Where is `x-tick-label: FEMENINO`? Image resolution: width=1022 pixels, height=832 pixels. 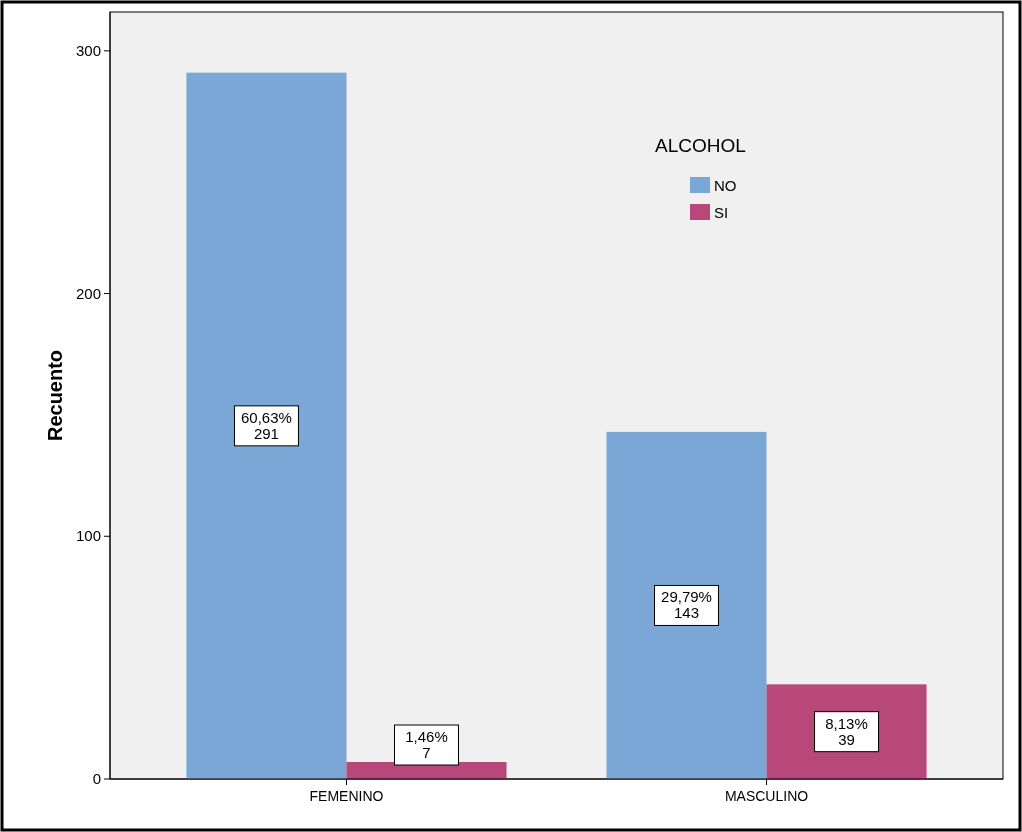 x-tick-label: FEMENINO is located at coordinates (346, 796).